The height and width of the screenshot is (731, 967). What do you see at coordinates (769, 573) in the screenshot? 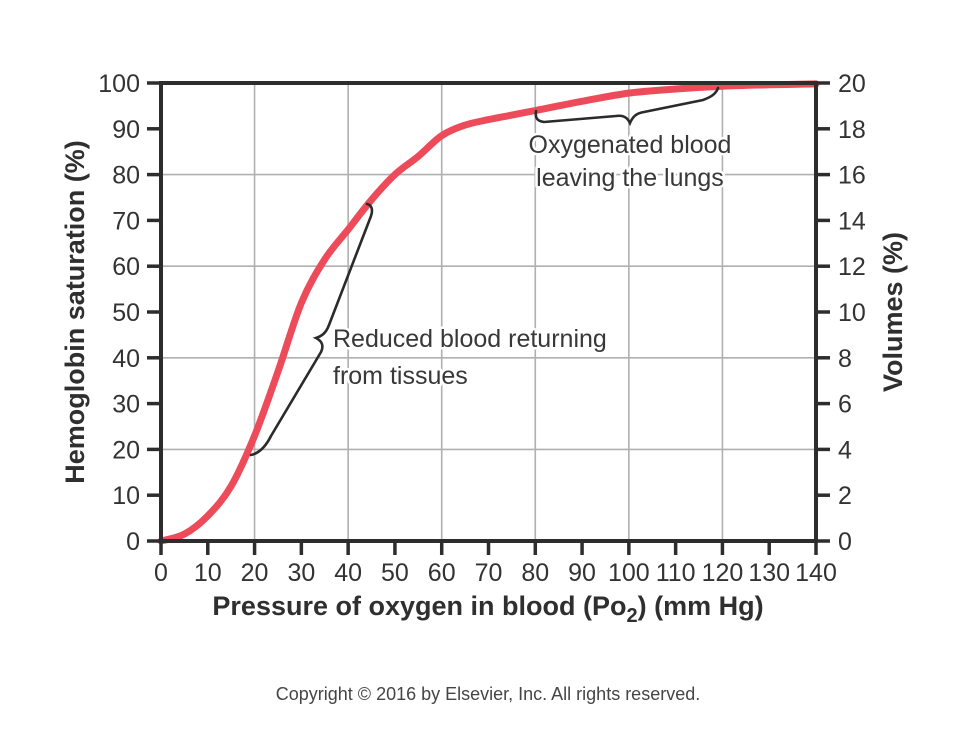
I see `x-tick-label: 130` at bounding box center [769, 573].